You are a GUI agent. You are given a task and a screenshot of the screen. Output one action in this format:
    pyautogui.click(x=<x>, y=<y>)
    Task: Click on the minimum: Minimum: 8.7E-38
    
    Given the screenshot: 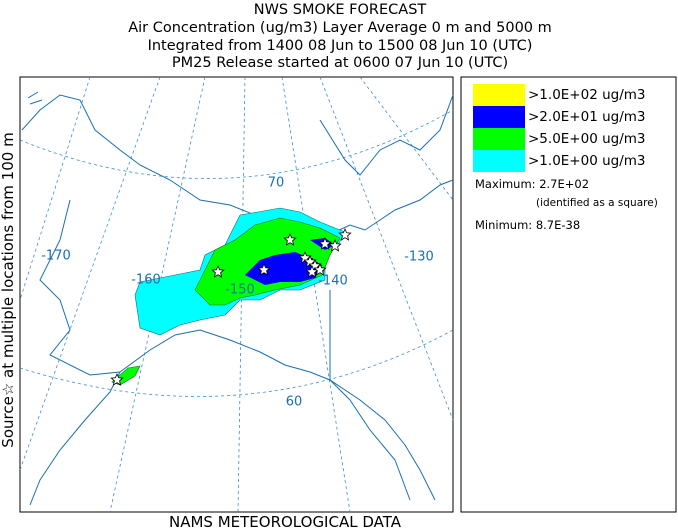 What is the action you would take?
    pyautogui.click(x=527, y=225)
    